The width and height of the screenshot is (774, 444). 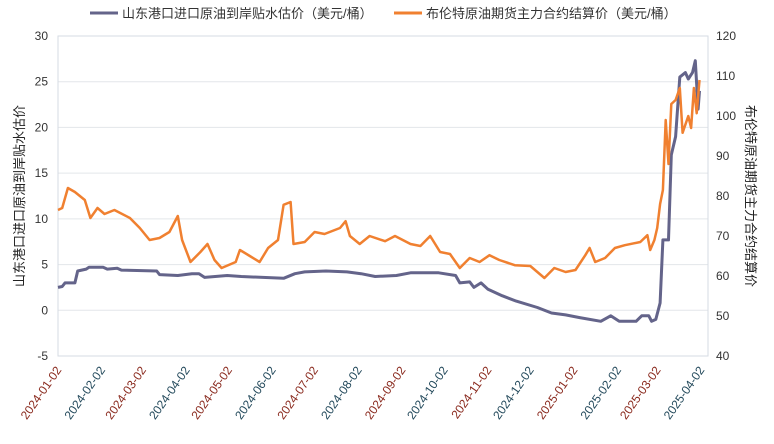 I want to click on x-tick-label: 2024-12-02, so click(x=513, y=392).